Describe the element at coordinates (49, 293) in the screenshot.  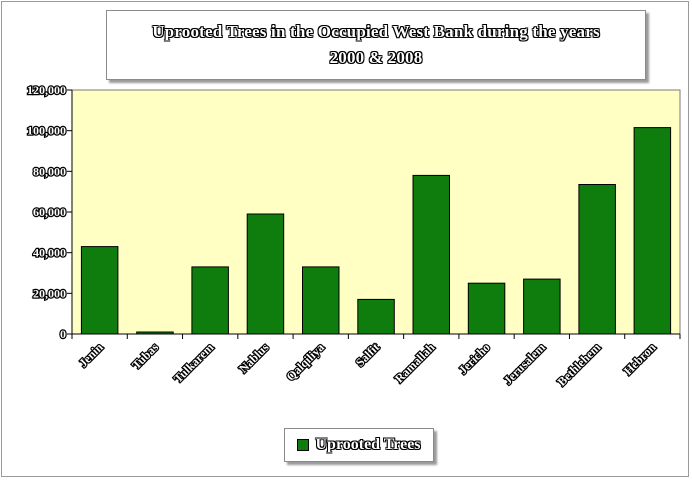
I see `y-tick-label: 20,000` at that location.